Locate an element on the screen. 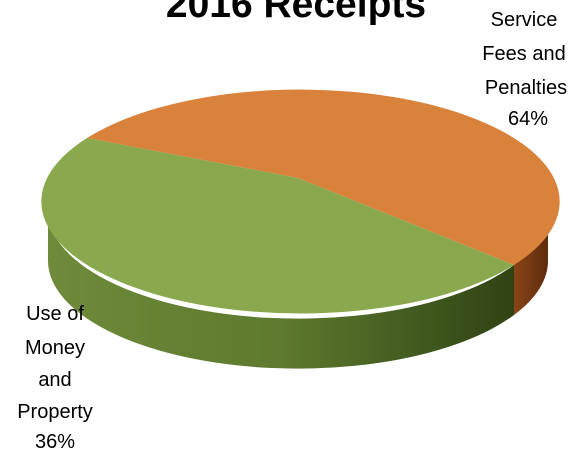 Image resolution: width=582 pixels, height=457 pixels. slice-label-service-fees-line-3: Penalties is located at coordinates (526, 88).